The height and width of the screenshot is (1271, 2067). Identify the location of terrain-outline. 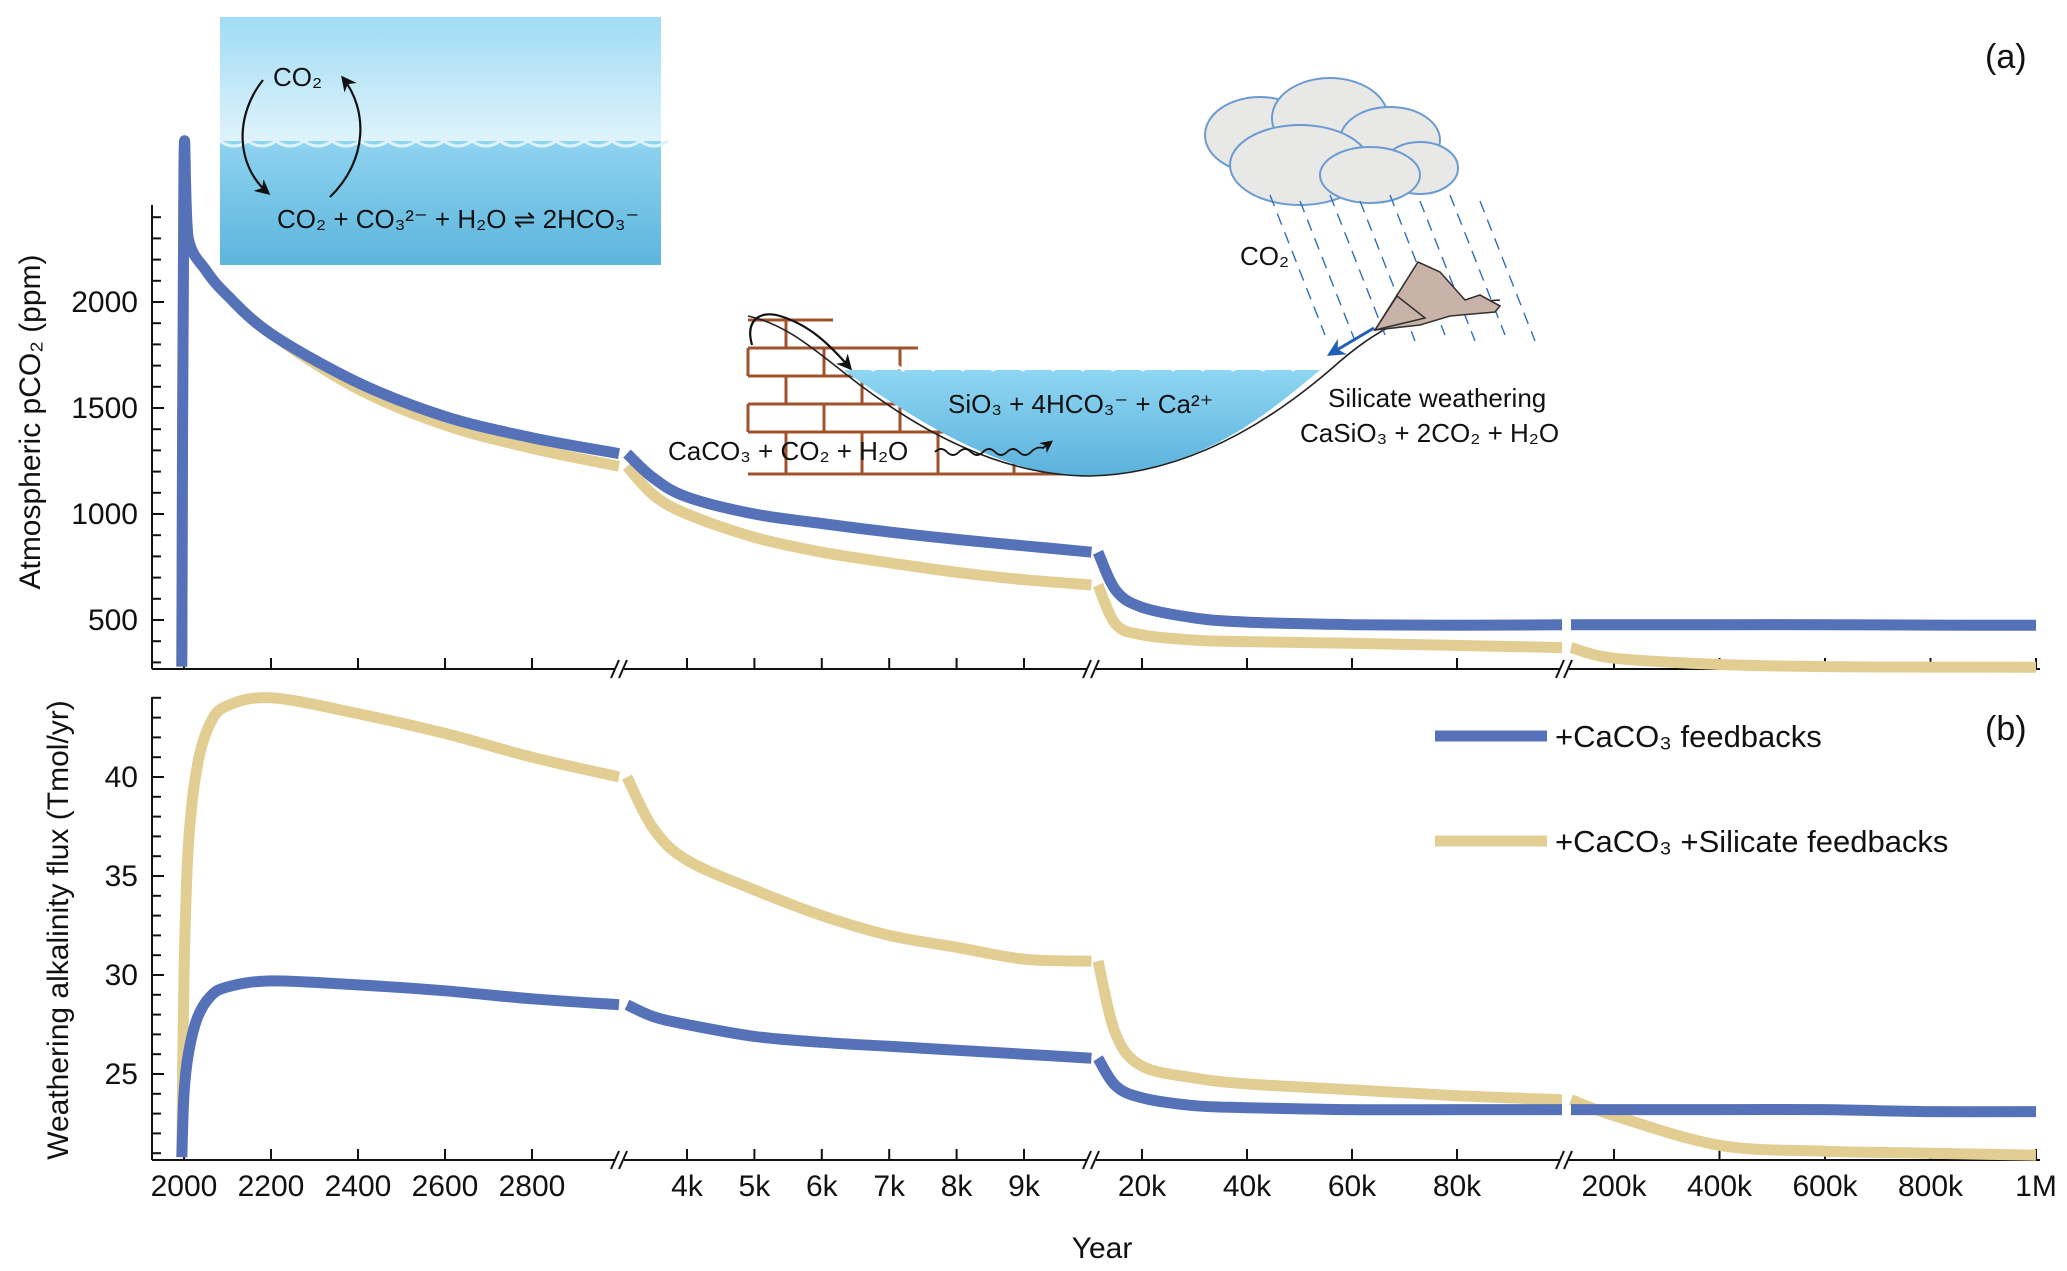
(1124, 388).